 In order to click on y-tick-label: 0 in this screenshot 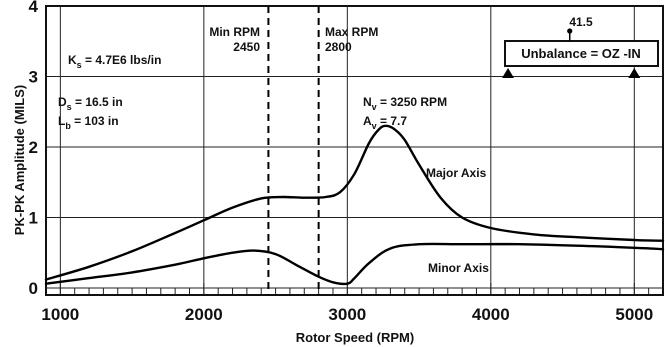, I will do `click(33, 288)`.